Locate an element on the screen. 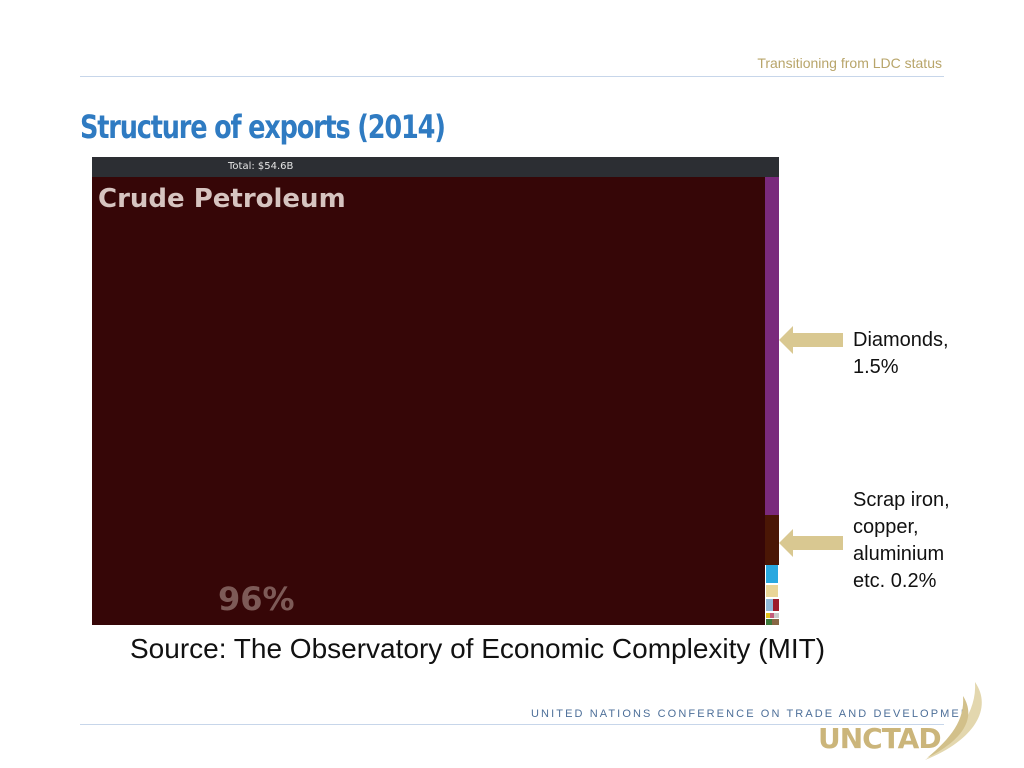 The image size is (1024, 768). tile-tiny-brown is located at coordinates (775, 622).